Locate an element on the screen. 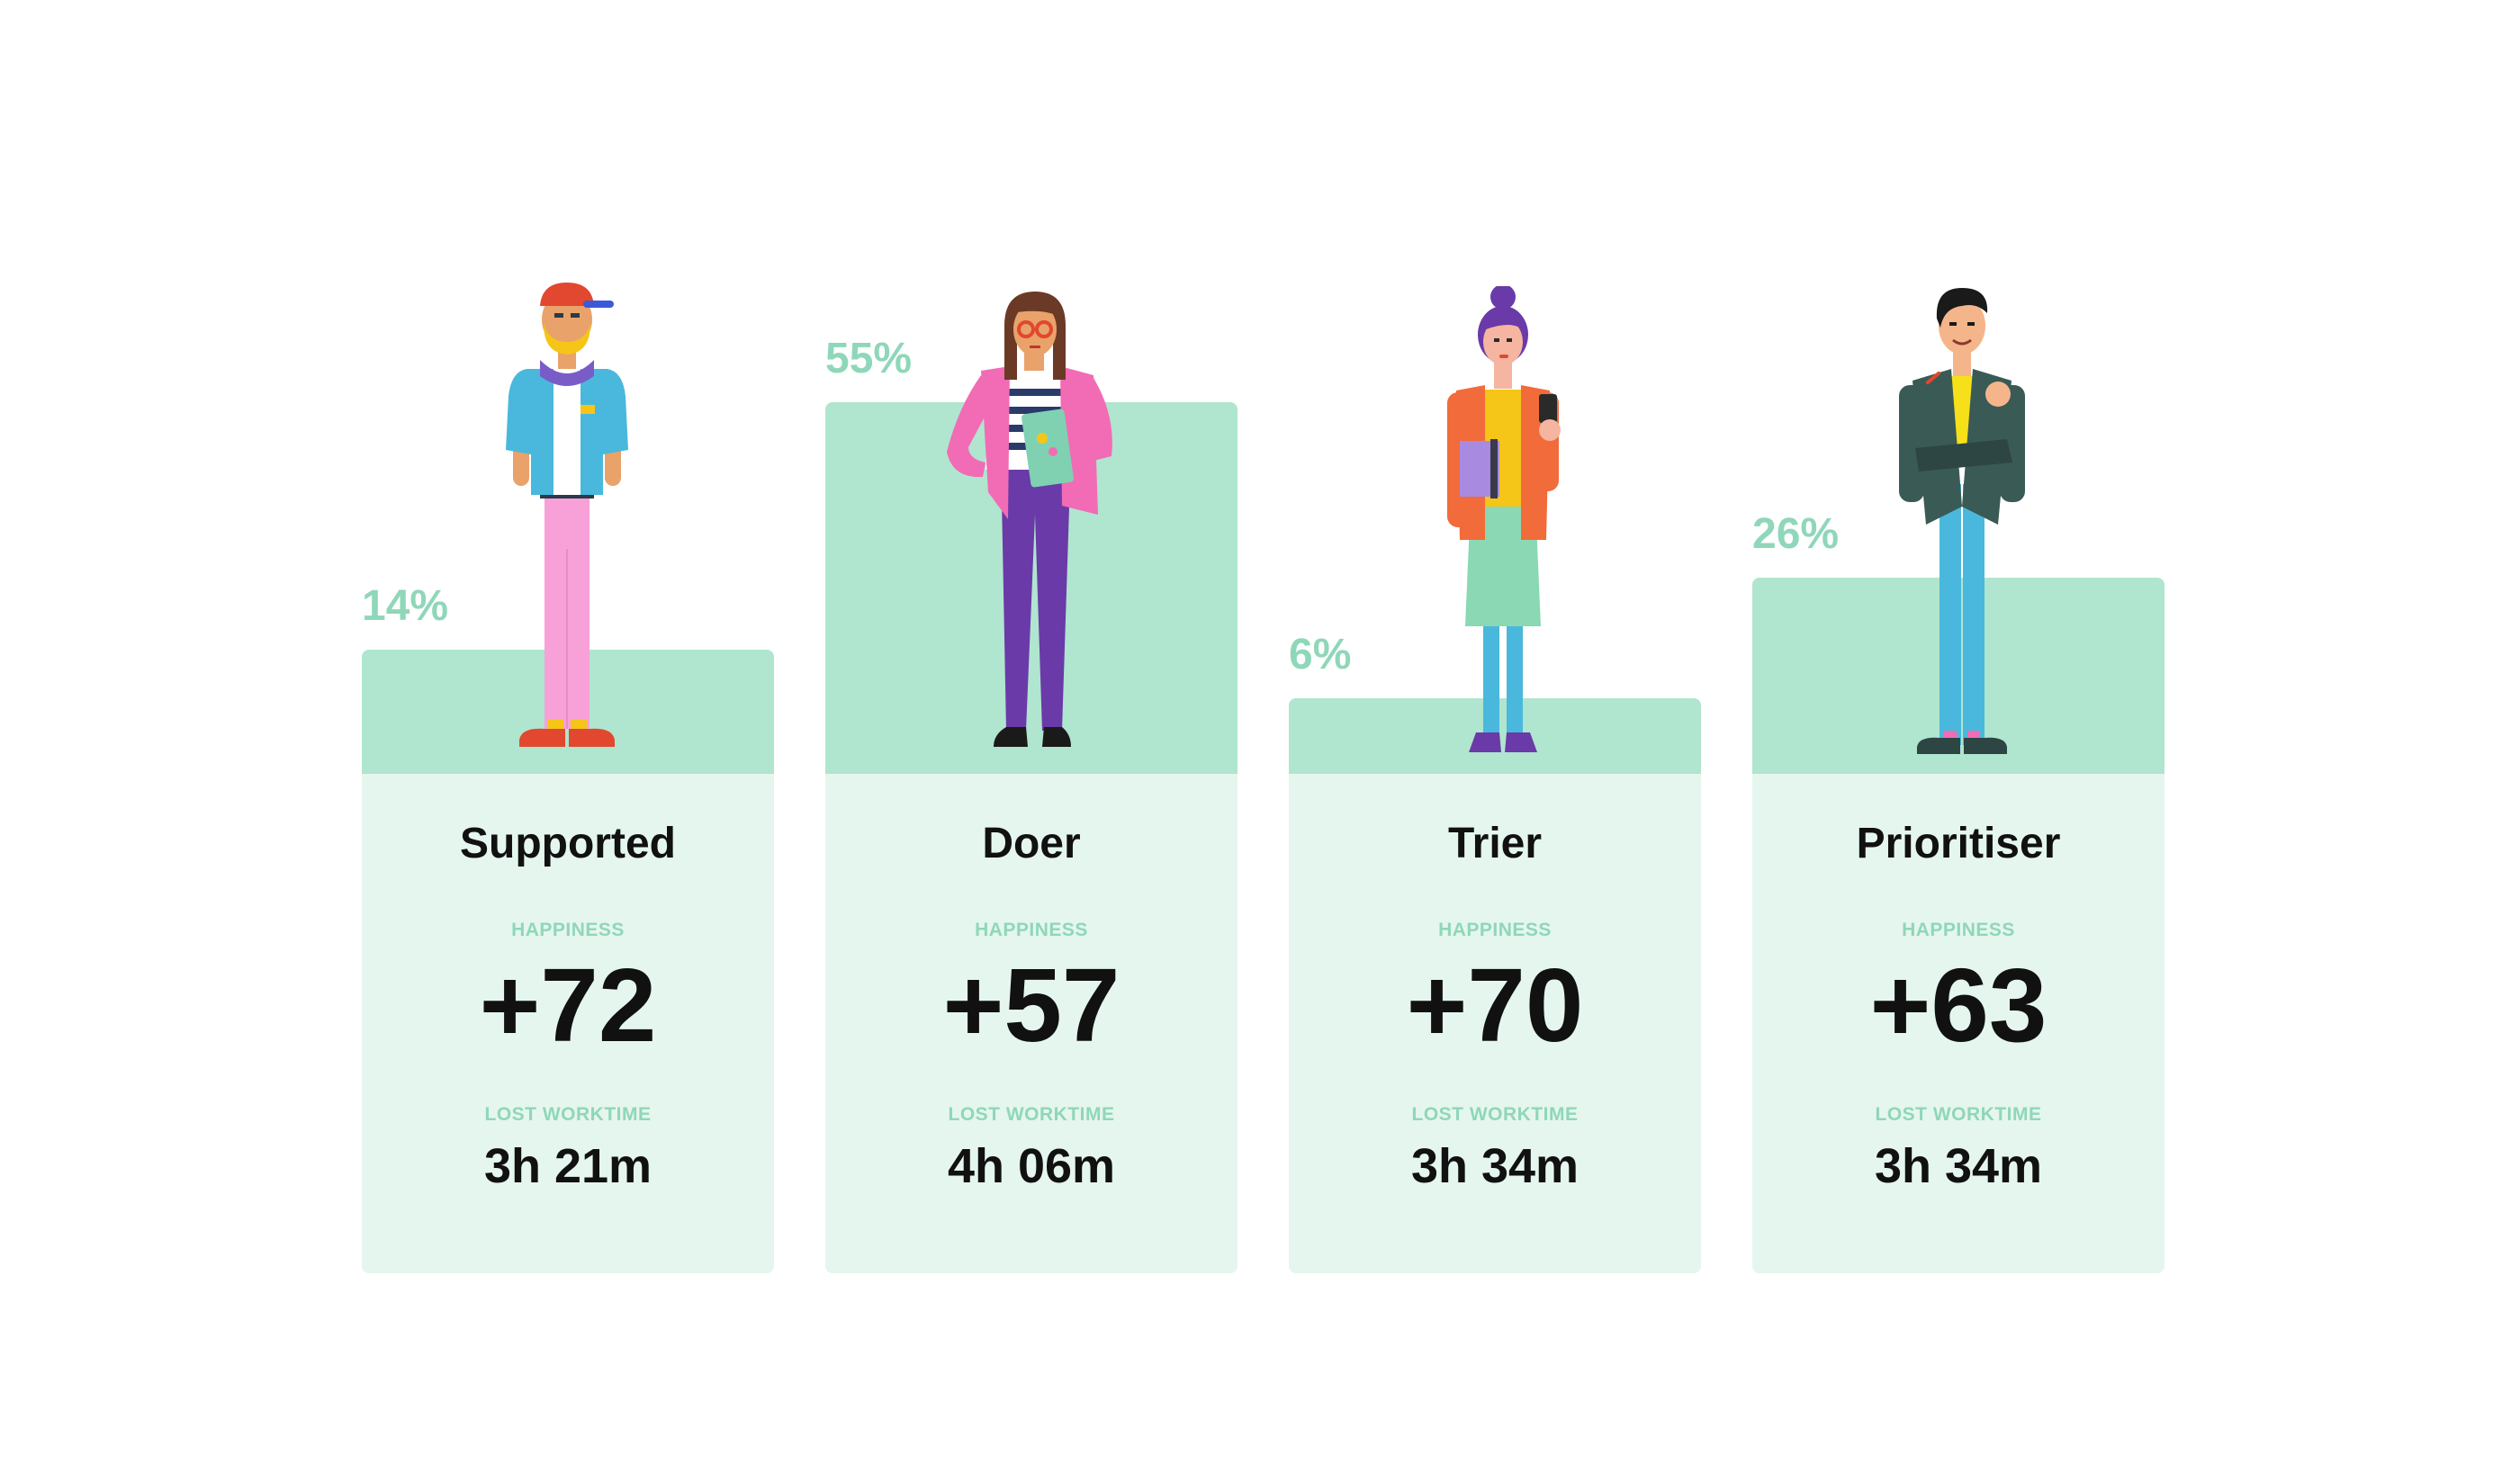  happiness-value: +57 is located at coordinates (1031, 1005).